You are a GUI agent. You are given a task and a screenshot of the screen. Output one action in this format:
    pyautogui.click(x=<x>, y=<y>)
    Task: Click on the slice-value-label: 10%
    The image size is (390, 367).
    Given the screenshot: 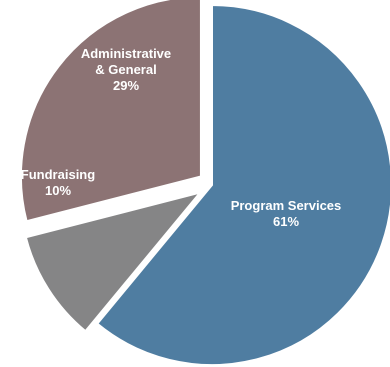 What is the action you would take?
    pyautogui.click(x=58, y=190)
    